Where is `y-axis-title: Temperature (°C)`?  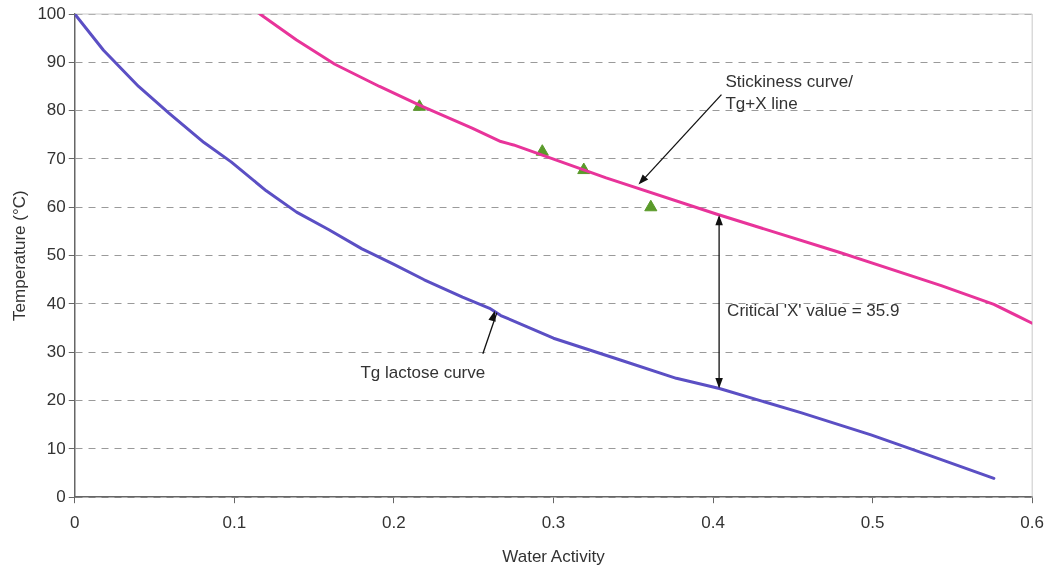
y-axis-title: Temperature (°C) is located at coordinates (19, 255).